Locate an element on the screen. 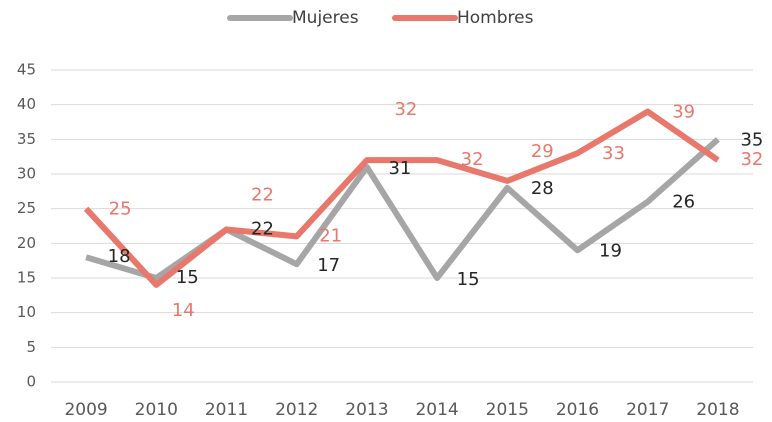 Image resolution: width=772 pixels, height=422 pixels. data-label: 29 is located at coordinates (542, 151).